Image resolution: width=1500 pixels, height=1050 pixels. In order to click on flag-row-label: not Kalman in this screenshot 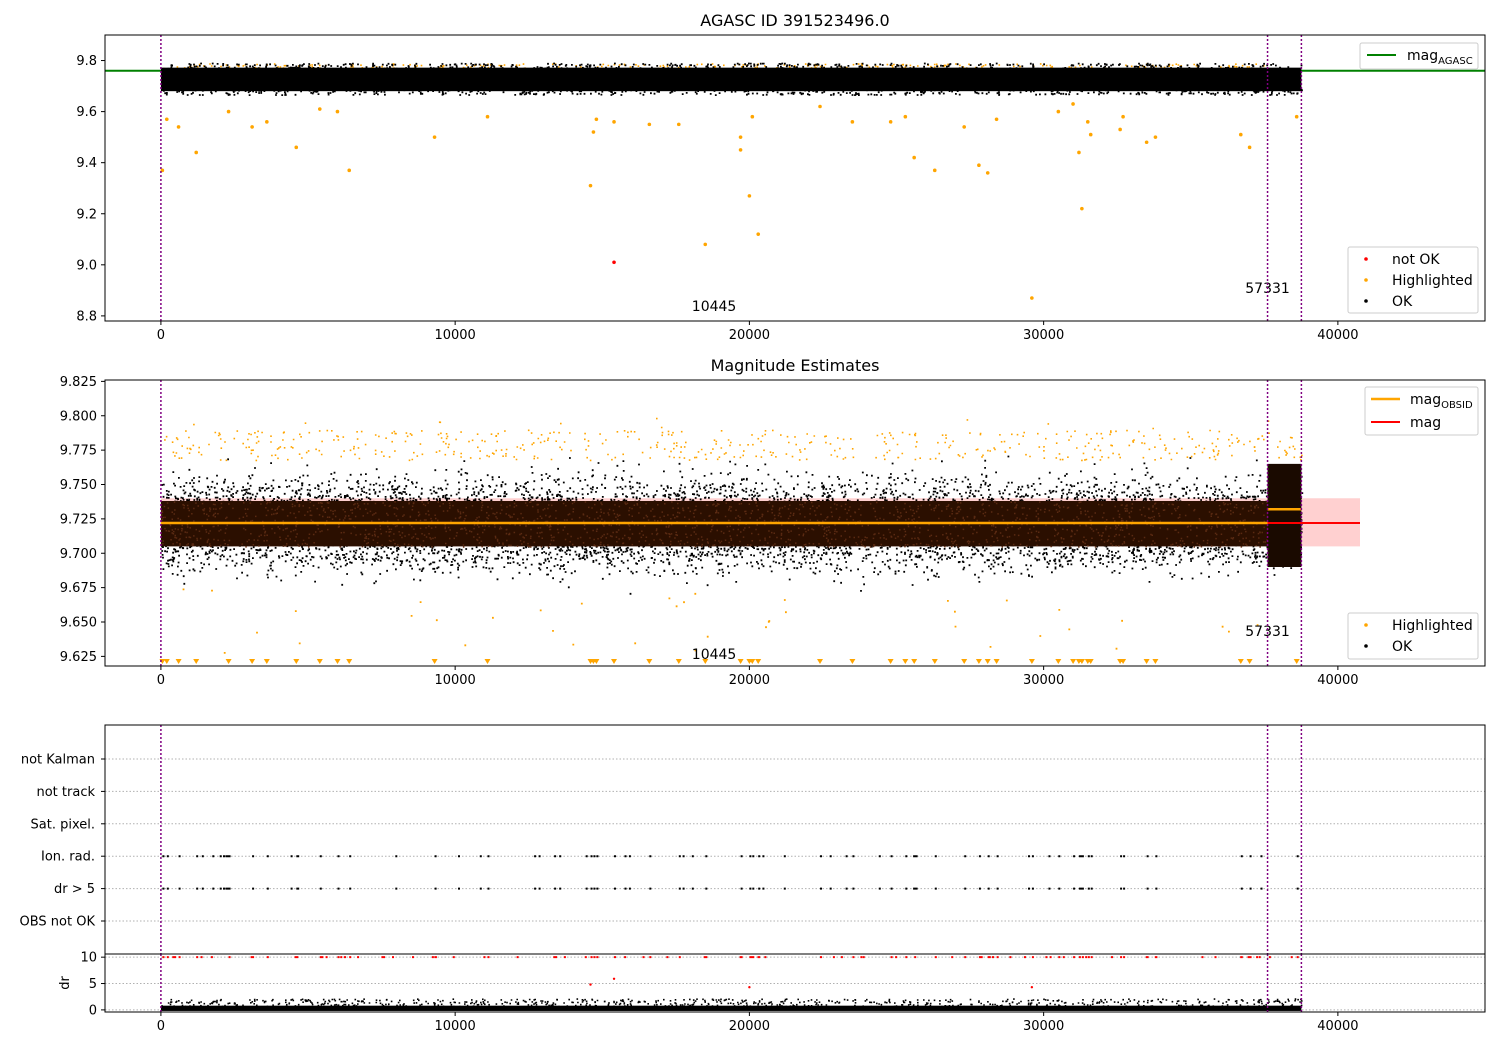, I will do `click(58, 760)`.